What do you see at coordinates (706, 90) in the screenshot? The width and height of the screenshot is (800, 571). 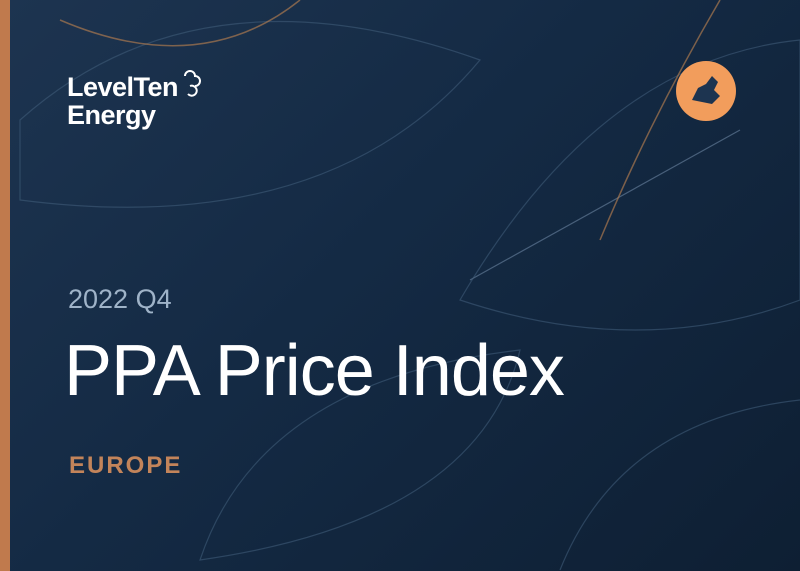 I see `europe-icon` at bounding box center [706, 90].